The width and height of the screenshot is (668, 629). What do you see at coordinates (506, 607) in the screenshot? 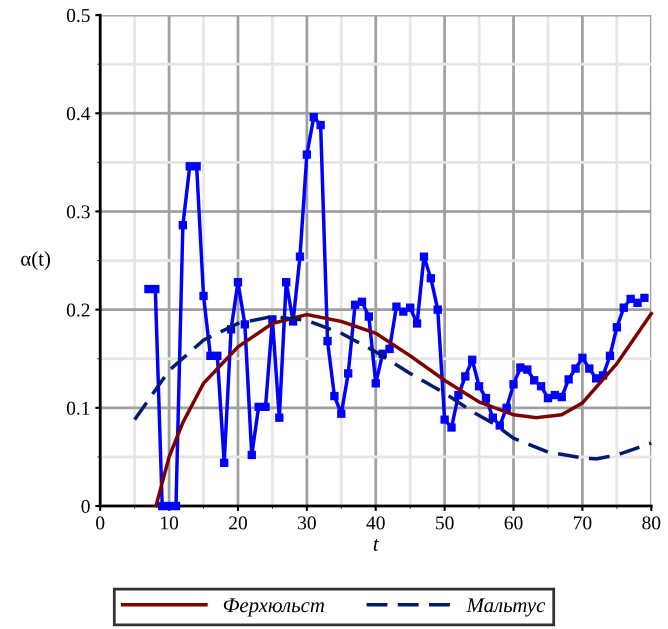
I see `legend-label: Мальтус` at bounding box center [506, 607].